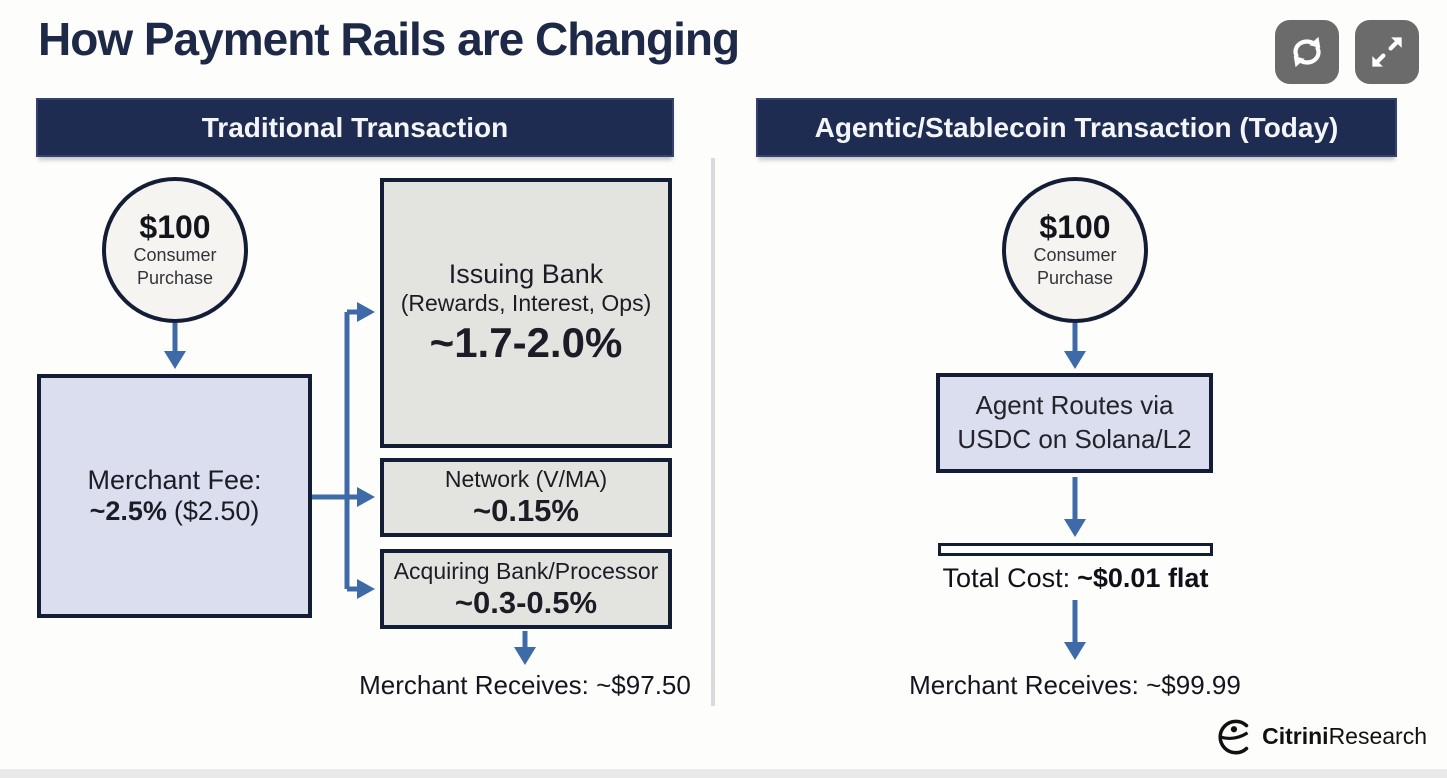 This screenshot has width=1447, height=778. What do you see at coordinates (713, 432) in the screenshot?
I see `panel-divider` at bounding box center [713, 432].